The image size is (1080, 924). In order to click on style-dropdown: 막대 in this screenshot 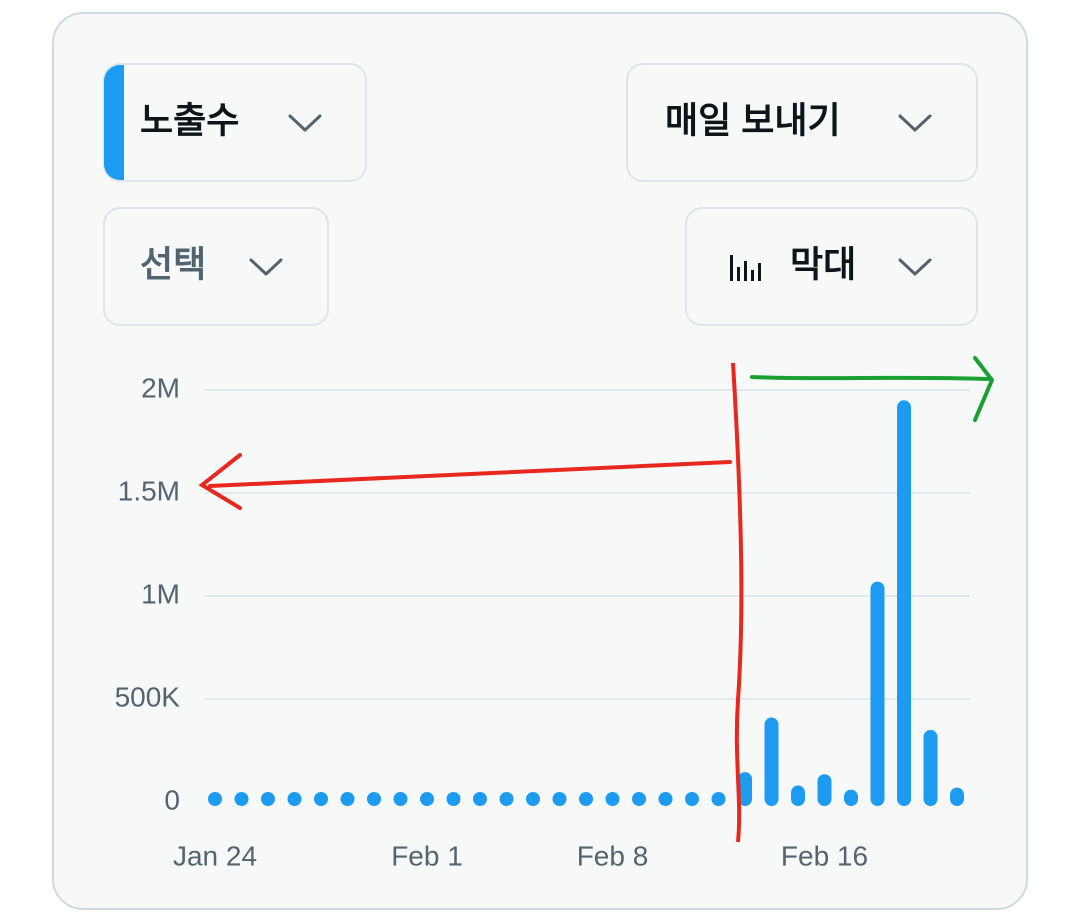, I will do `click(831, 266)`.